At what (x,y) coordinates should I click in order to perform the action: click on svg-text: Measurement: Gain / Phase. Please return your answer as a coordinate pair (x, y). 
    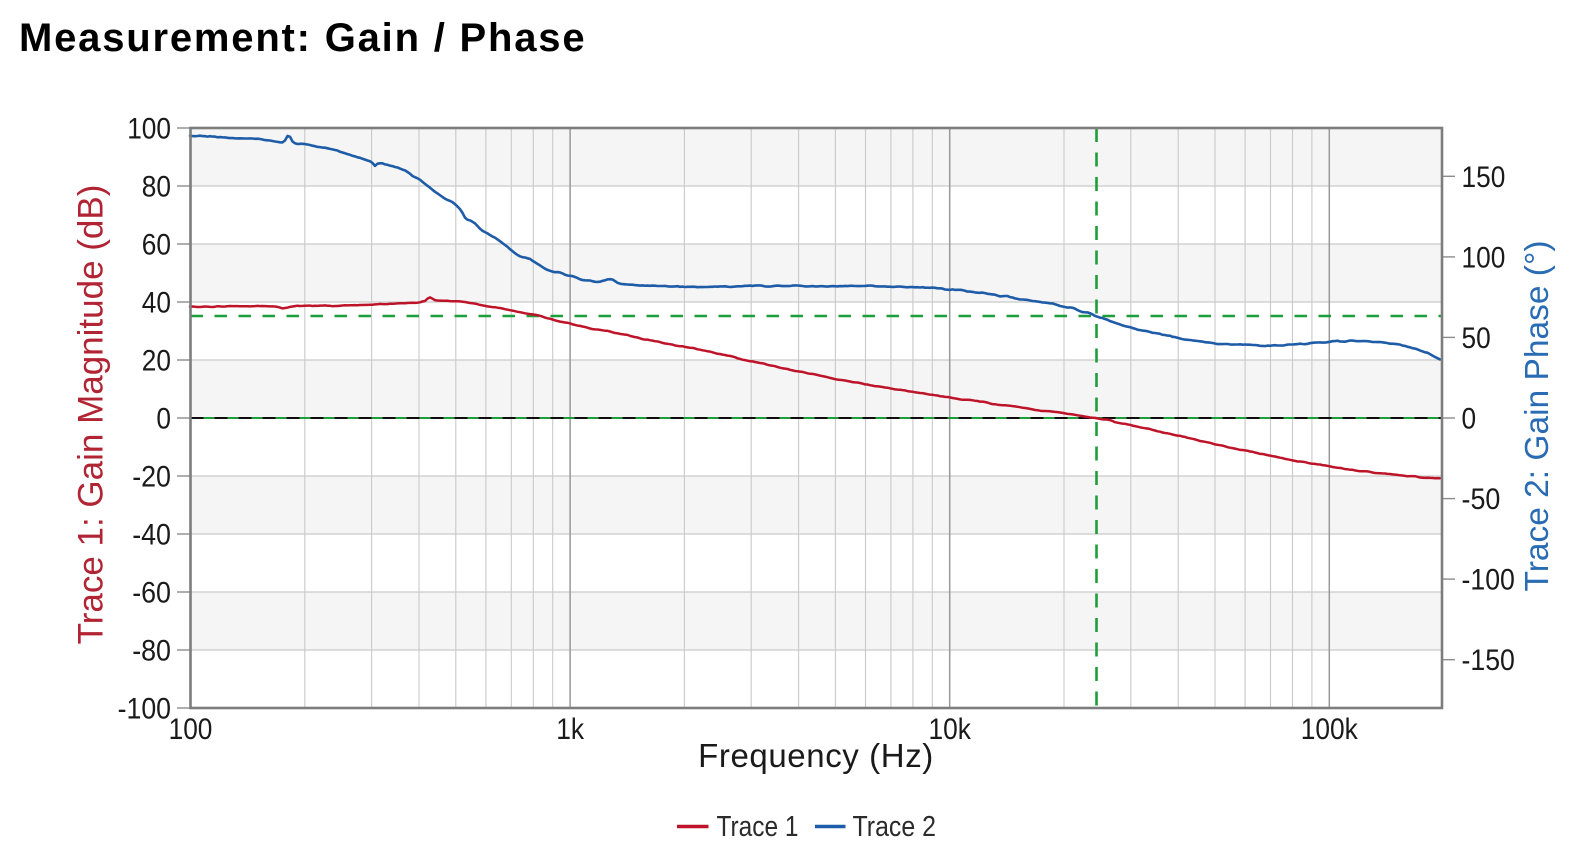
    Looking at the image, I should click on (302, 38).